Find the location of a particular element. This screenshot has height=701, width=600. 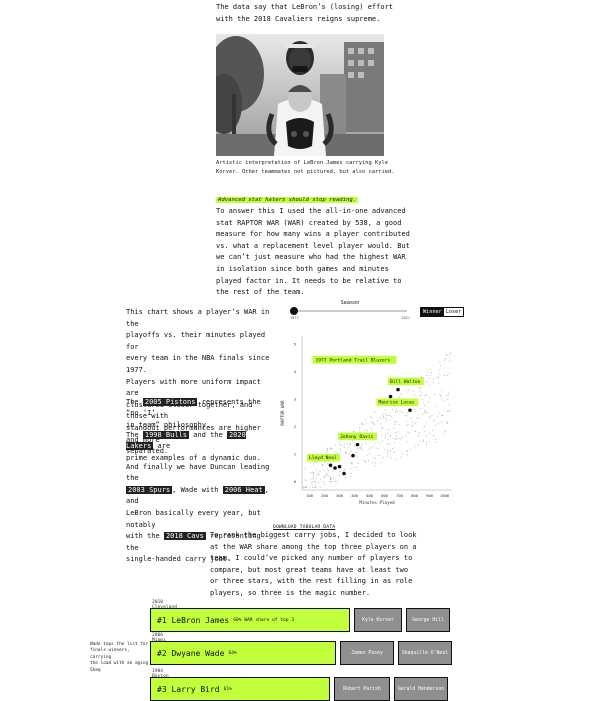

player-label-text: Bill Walton is located at coordinates (405, 382).